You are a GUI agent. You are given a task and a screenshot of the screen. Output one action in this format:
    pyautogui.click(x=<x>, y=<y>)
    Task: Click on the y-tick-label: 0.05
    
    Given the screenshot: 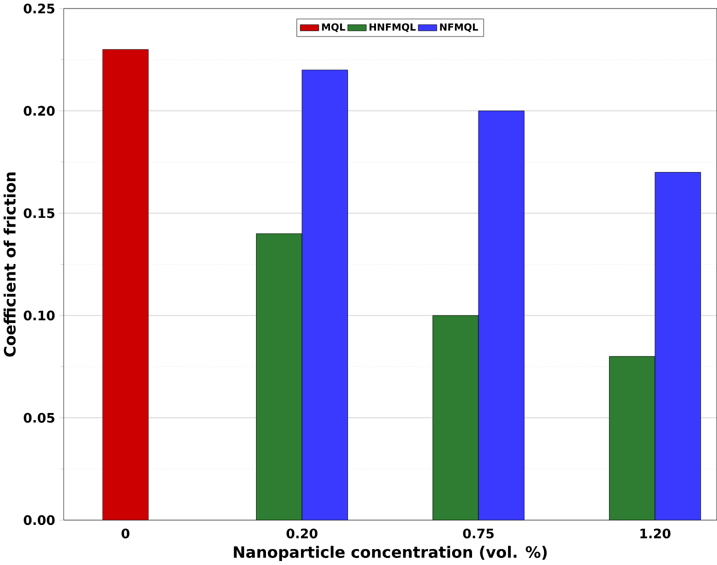 What is the action you would take?
    pyautogui.click(x=39, y=418)
    